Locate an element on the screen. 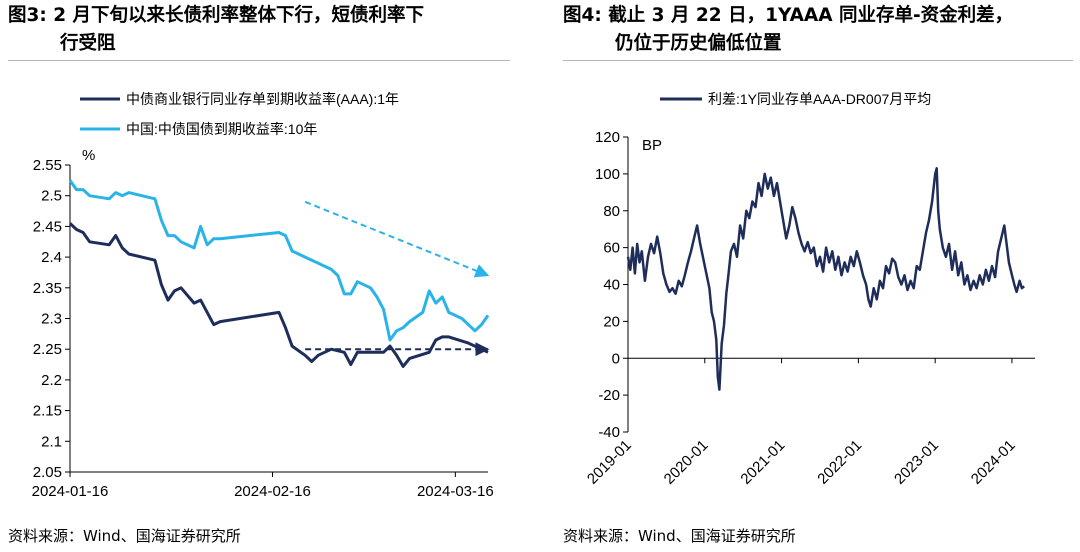 The image size is (1080, 552). right-x-tick-label: 2021-01 is located at coordinates (762, 462).